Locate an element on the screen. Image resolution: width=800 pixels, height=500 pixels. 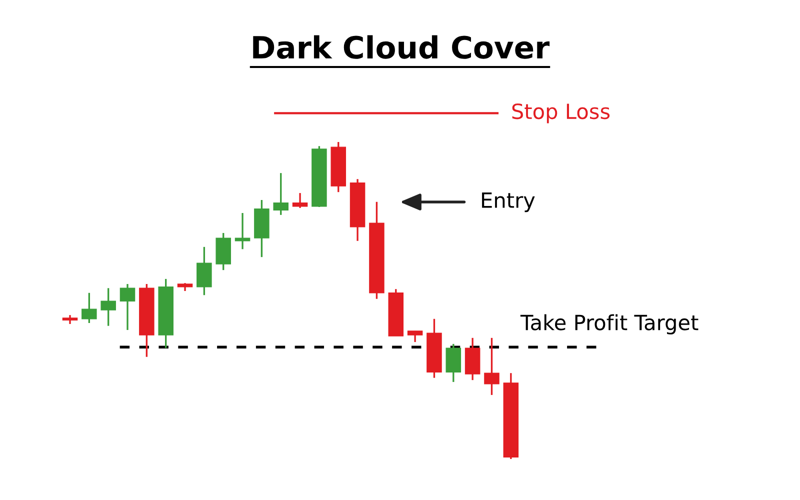
annotation: Entry is located at coordinates (508, 202).